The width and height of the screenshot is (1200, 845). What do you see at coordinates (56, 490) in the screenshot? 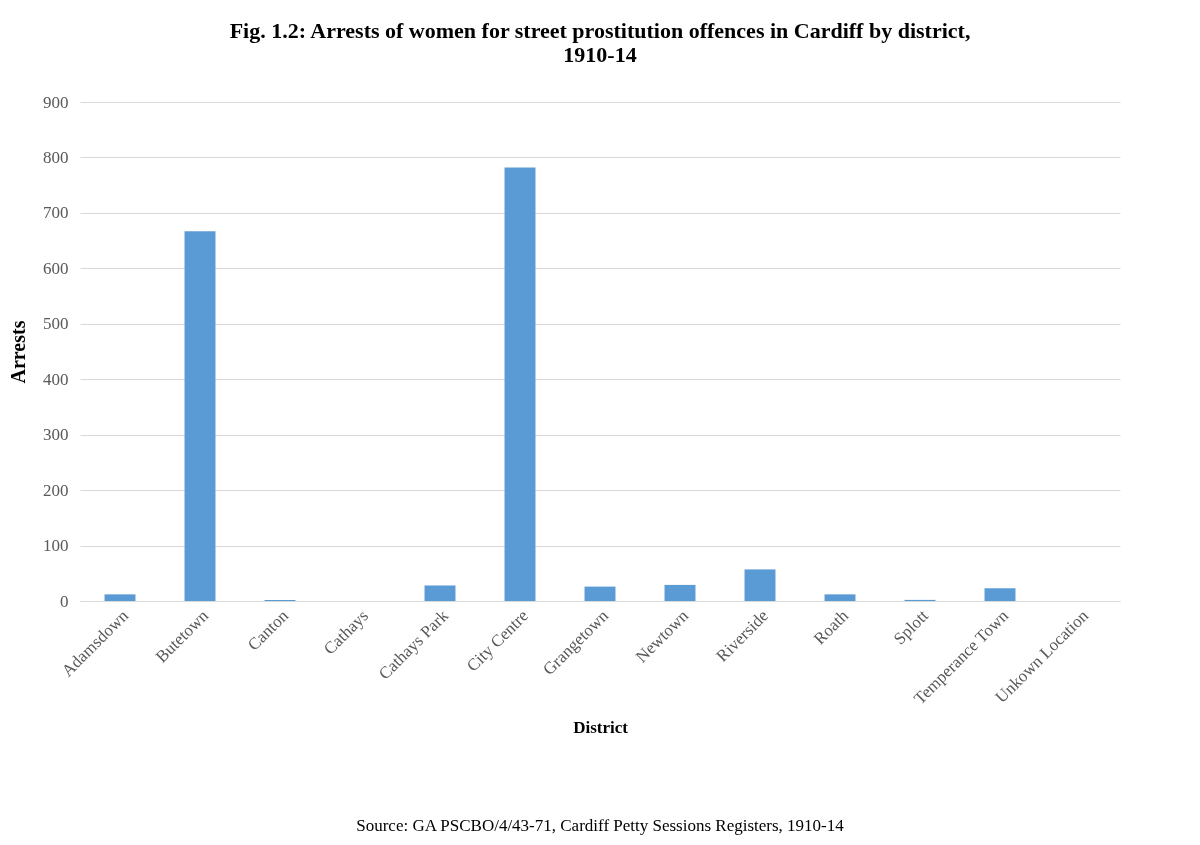
I see `y-tick-label: 200` at bounding box center [56, 490].